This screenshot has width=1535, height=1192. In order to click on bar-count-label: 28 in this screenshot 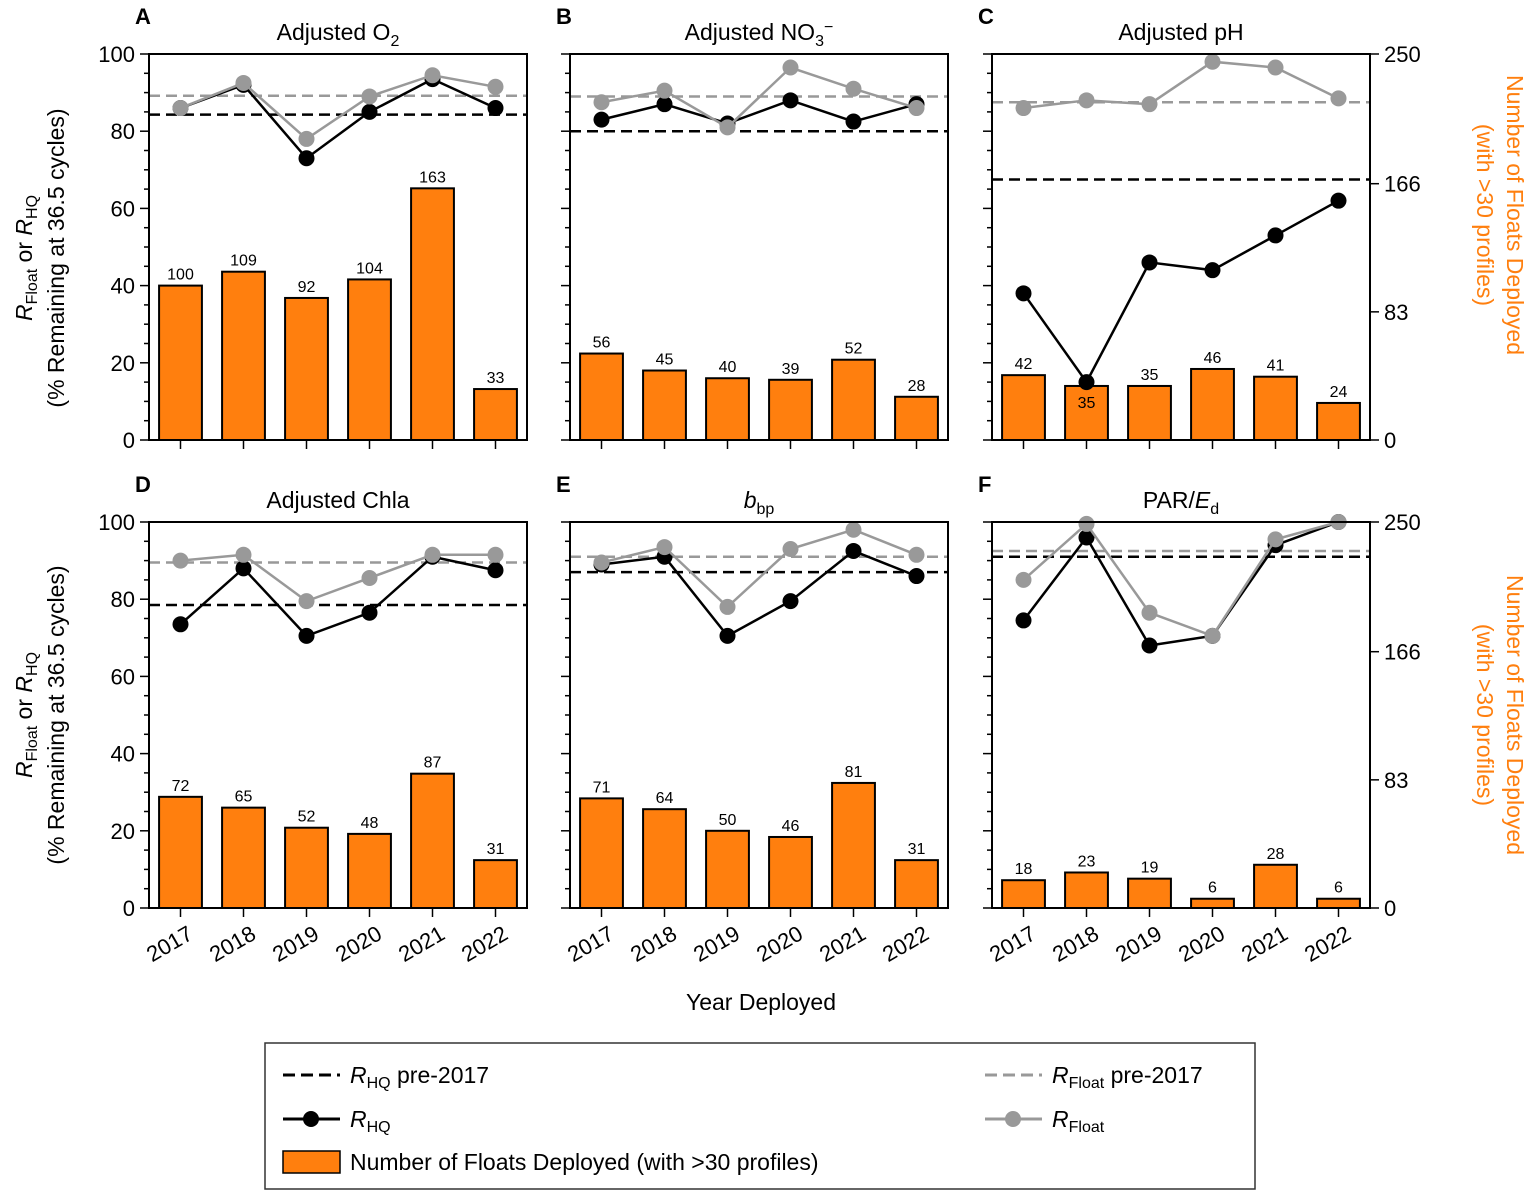, I will do `click(917, 386)`.